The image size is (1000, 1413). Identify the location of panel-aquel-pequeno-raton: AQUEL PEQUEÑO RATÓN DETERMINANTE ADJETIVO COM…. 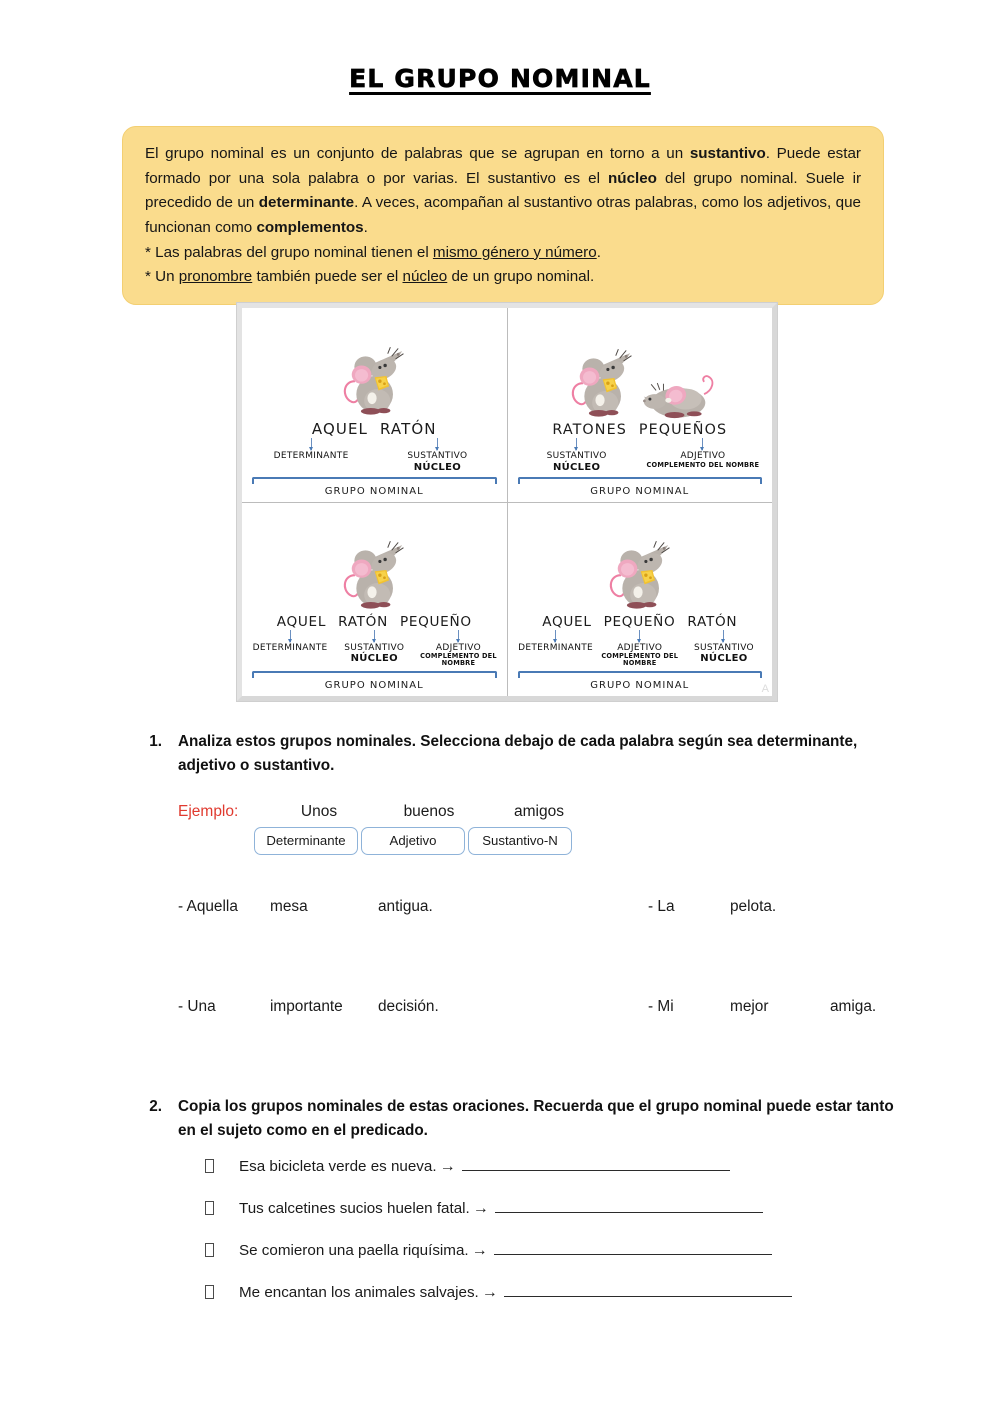
(639, 599).